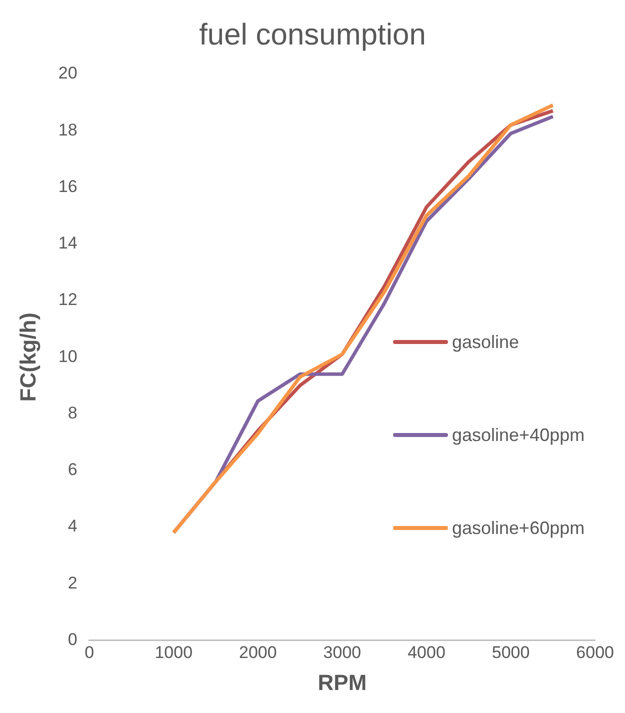 This screenshot has width=625, height=713. Describe the element at coordinates (73, 582) in the screenshot. I see `y-tick-label: 2` at that location.